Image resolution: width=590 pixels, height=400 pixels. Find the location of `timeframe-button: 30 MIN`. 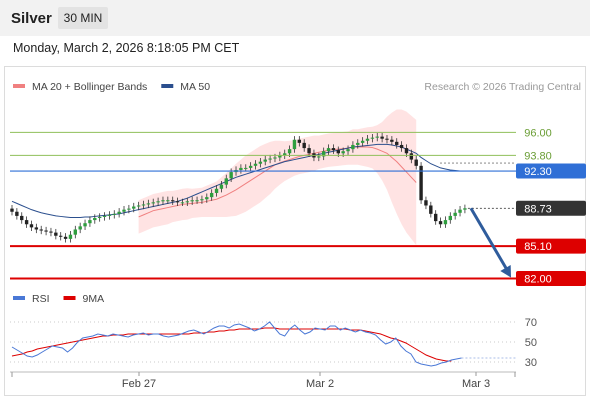

timeframe-button: 30 MIN is located at coordinates (83, 18).